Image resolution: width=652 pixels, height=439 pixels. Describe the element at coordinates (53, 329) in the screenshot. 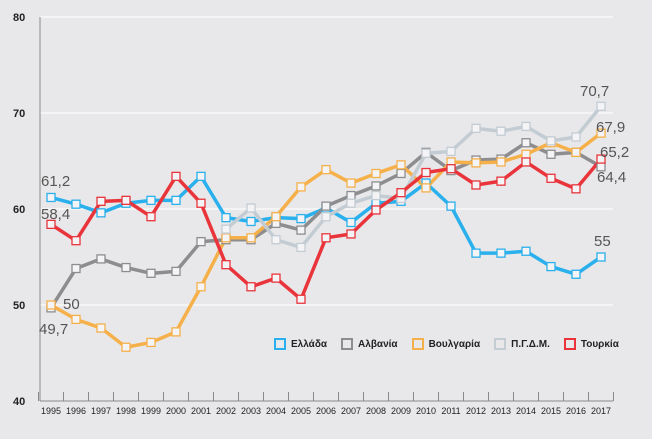

I see `label-albania-1995: 49,7` at that location.